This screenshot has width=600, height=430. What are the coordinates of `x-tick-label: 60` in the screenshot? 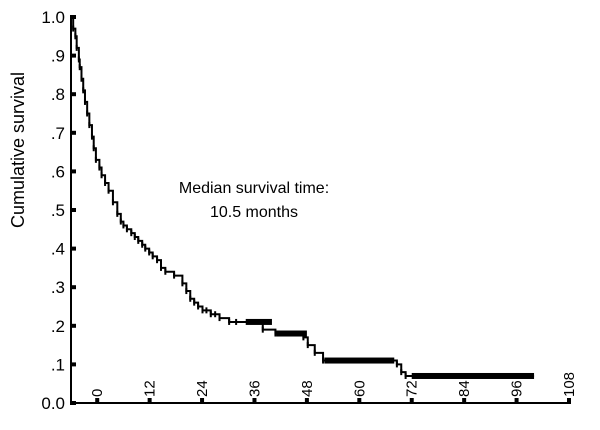 It's located at (359, 388).